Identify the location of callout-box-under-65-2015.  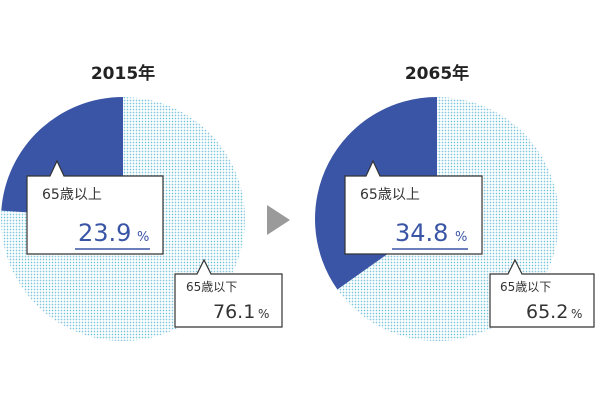
(228, 293).